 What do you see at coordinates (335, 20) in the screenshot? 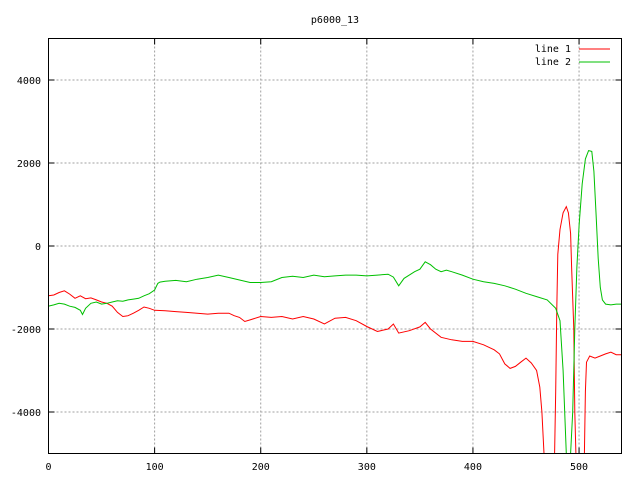
I see `chart-title: p6000_13` at bounding box center [335, 20].